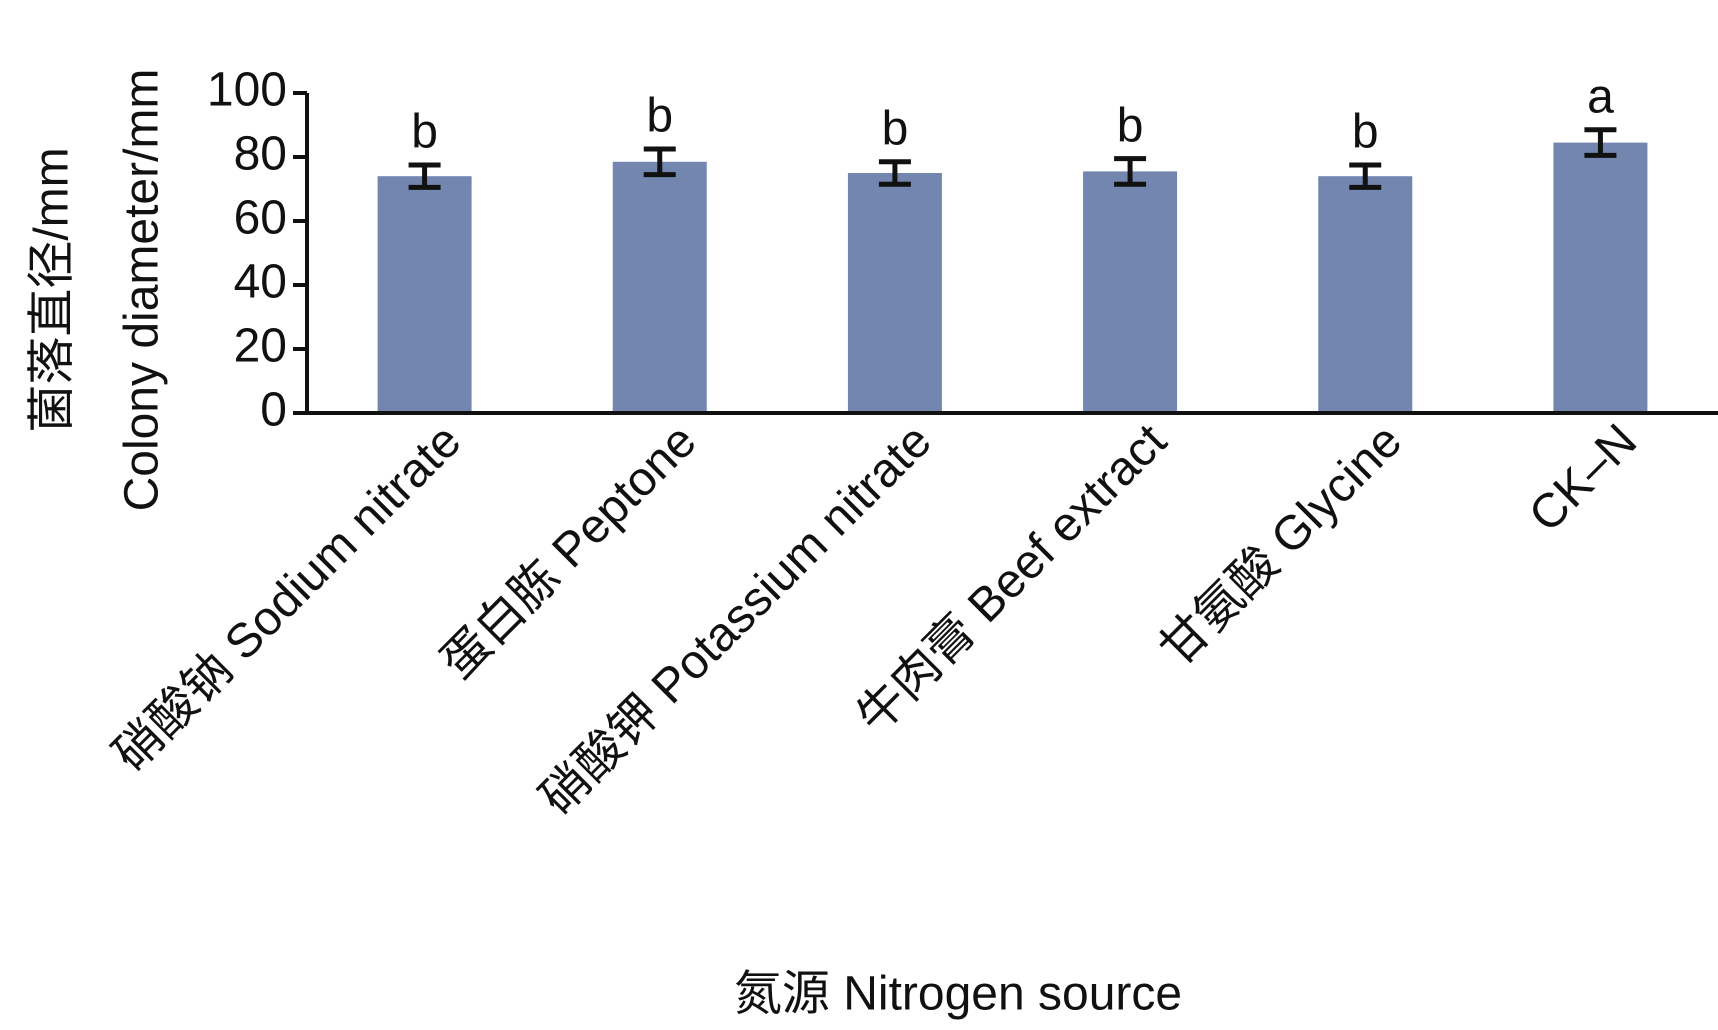  I want to click on x-axis-label: 氮源 Nitrogen source, so click(958, 994).